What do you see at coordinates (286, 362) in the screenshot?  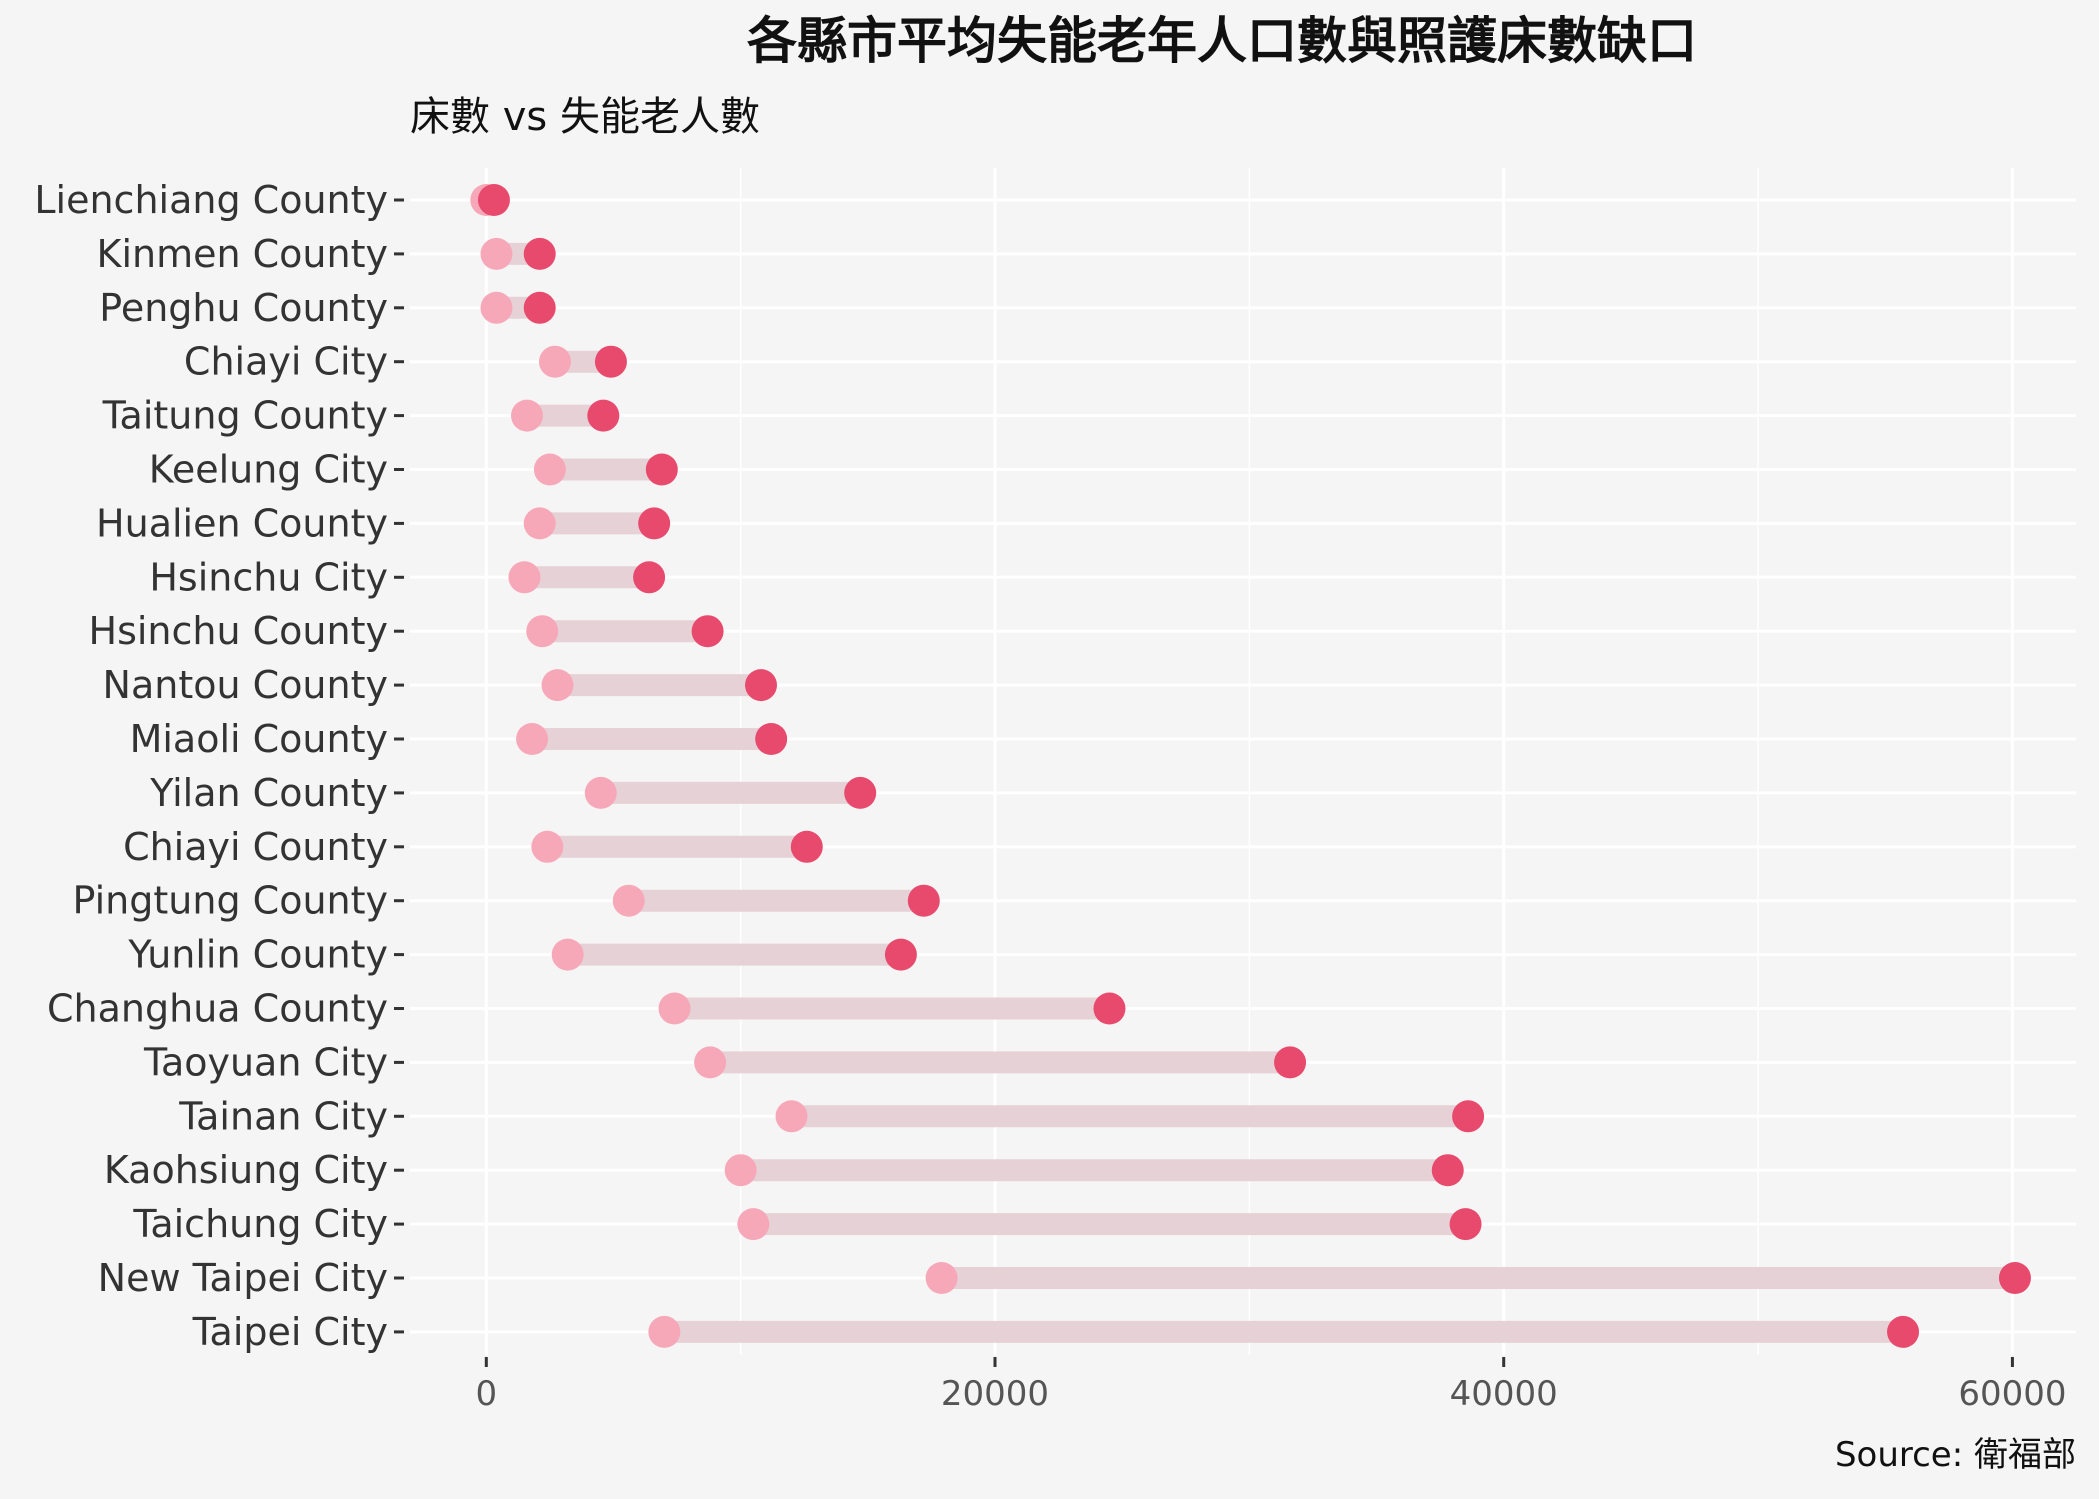 I see `y-tick-label-3: Chiayi City` at bounding box center [286, 362].